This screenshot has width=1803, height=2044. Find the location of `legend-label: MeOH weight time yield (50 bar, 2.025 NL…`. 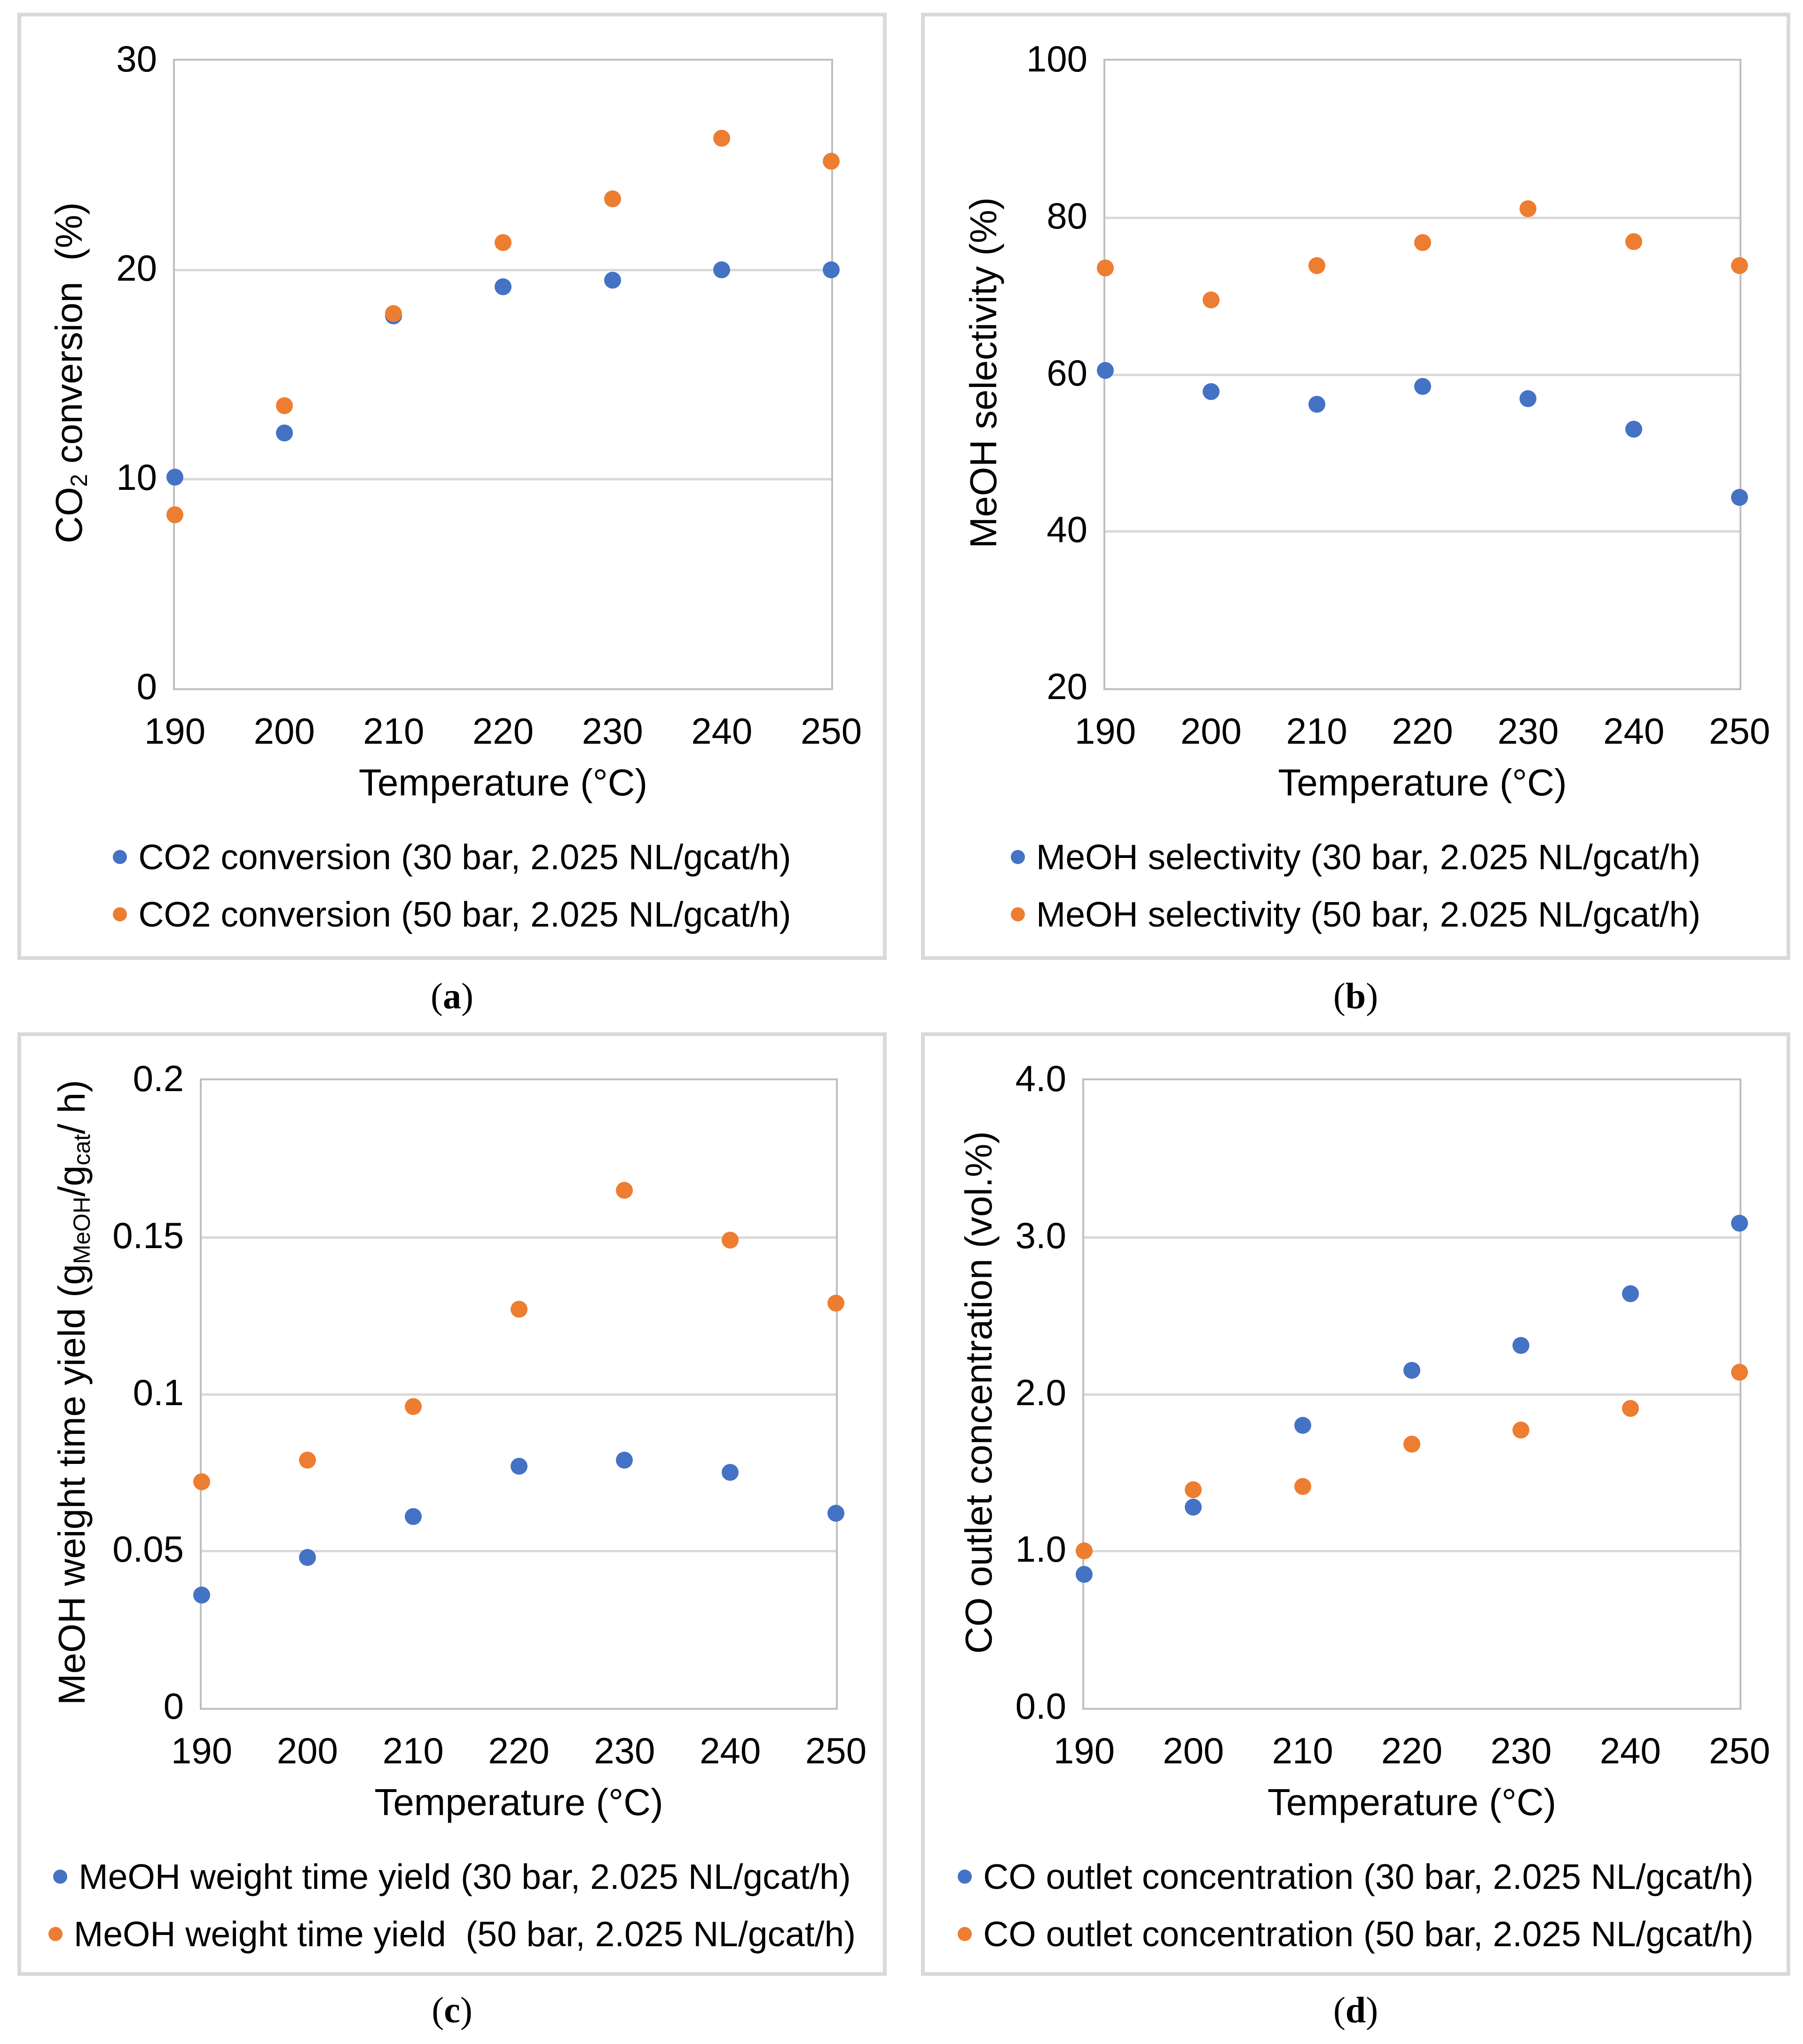

legend-label: MeOH weight time yield (50 bar, 2.025 NL… is located at coordinates (464, 1934).